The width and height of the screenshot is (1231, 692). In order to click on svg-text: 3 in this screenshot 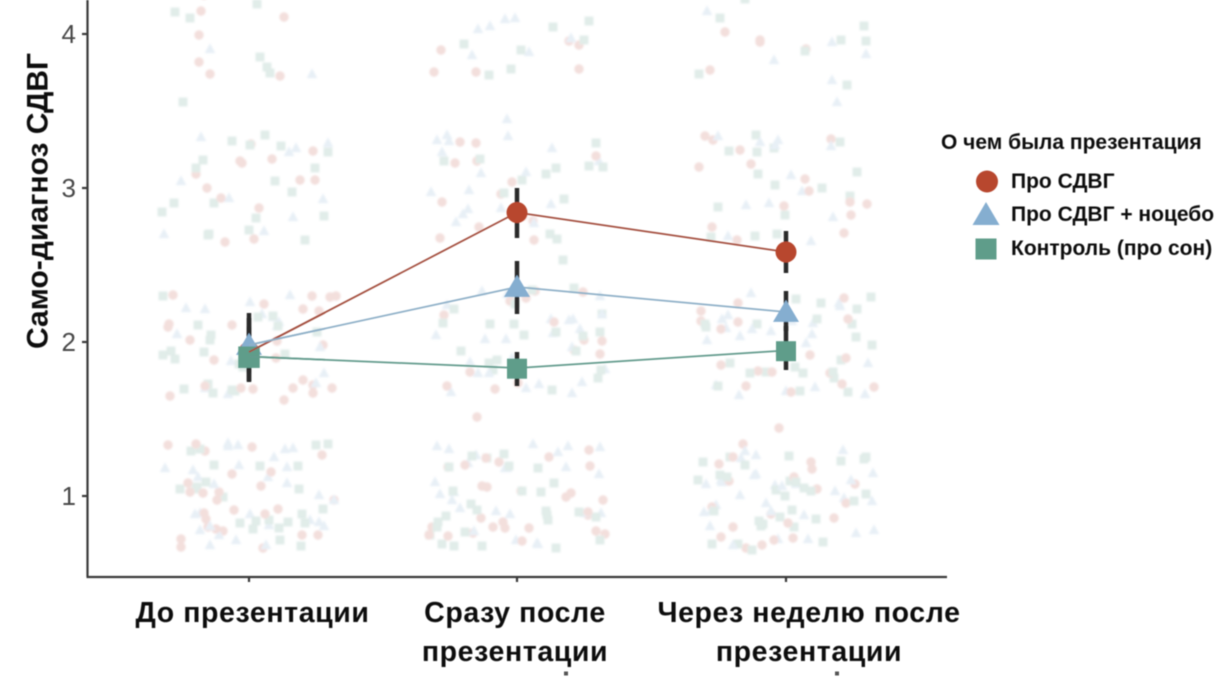, I will do `click(69, 188)`.